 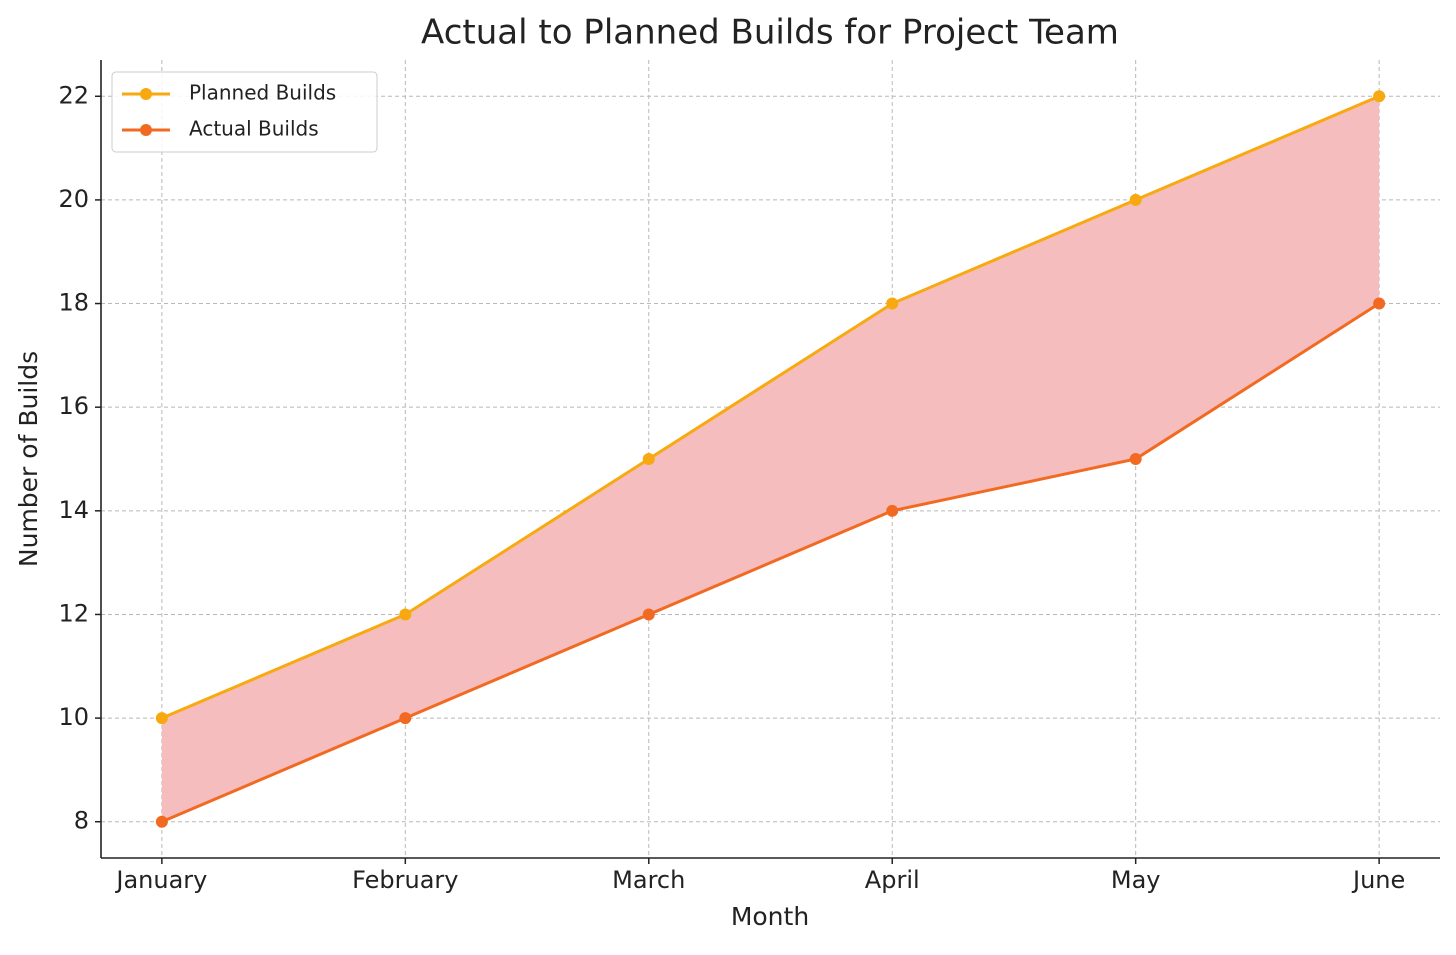 What do you see at coordinates (73, 199) in the screenshot?
I see `y-tick-label: 20` at bounding box center [73, 199].